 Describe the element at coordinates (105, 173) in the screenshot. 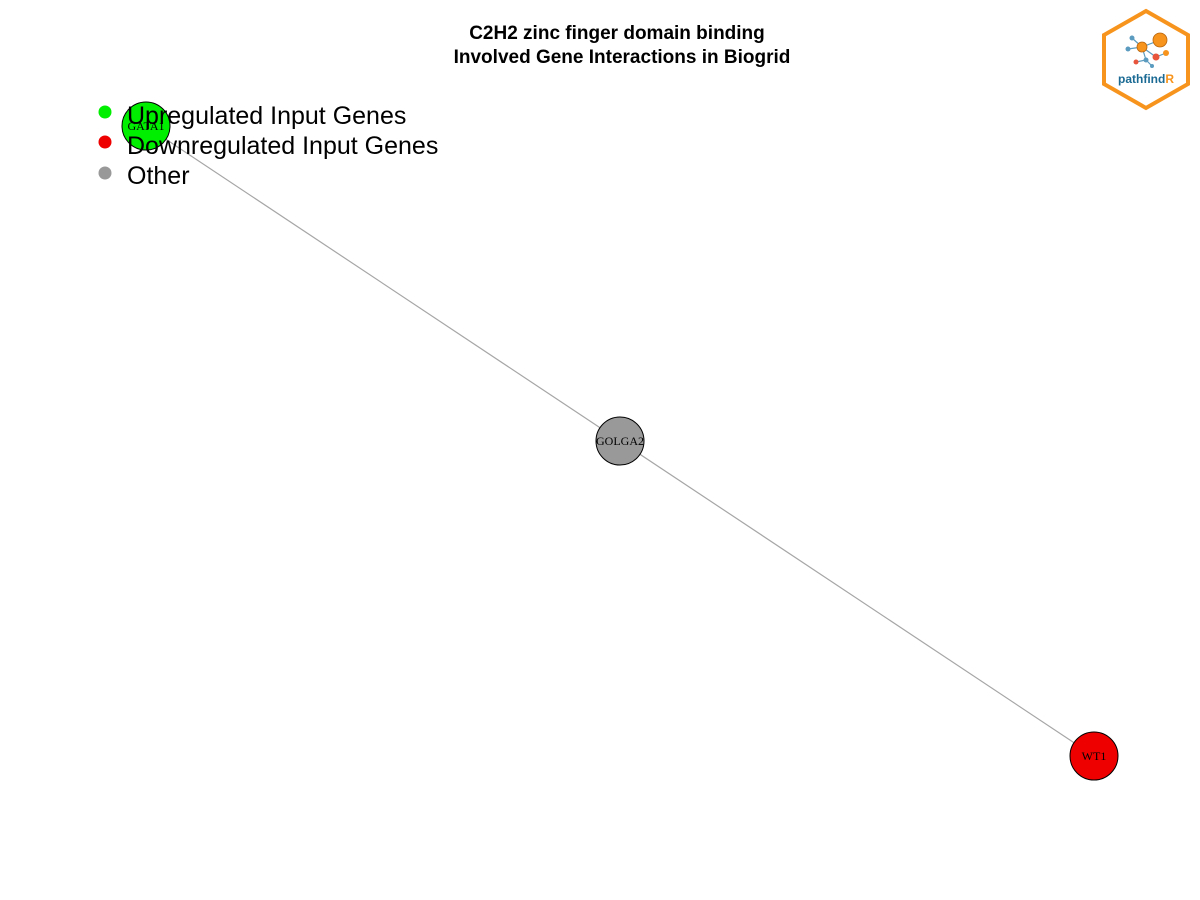

I see `legend-dot-other` at that location.